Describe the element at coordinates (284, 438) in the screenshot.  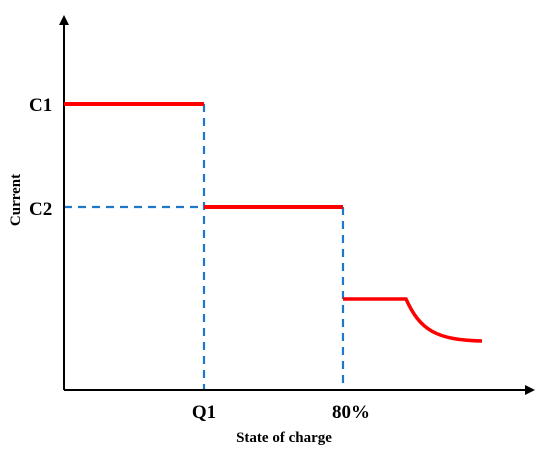
I see `x-axis-title: State of charge` at that location.